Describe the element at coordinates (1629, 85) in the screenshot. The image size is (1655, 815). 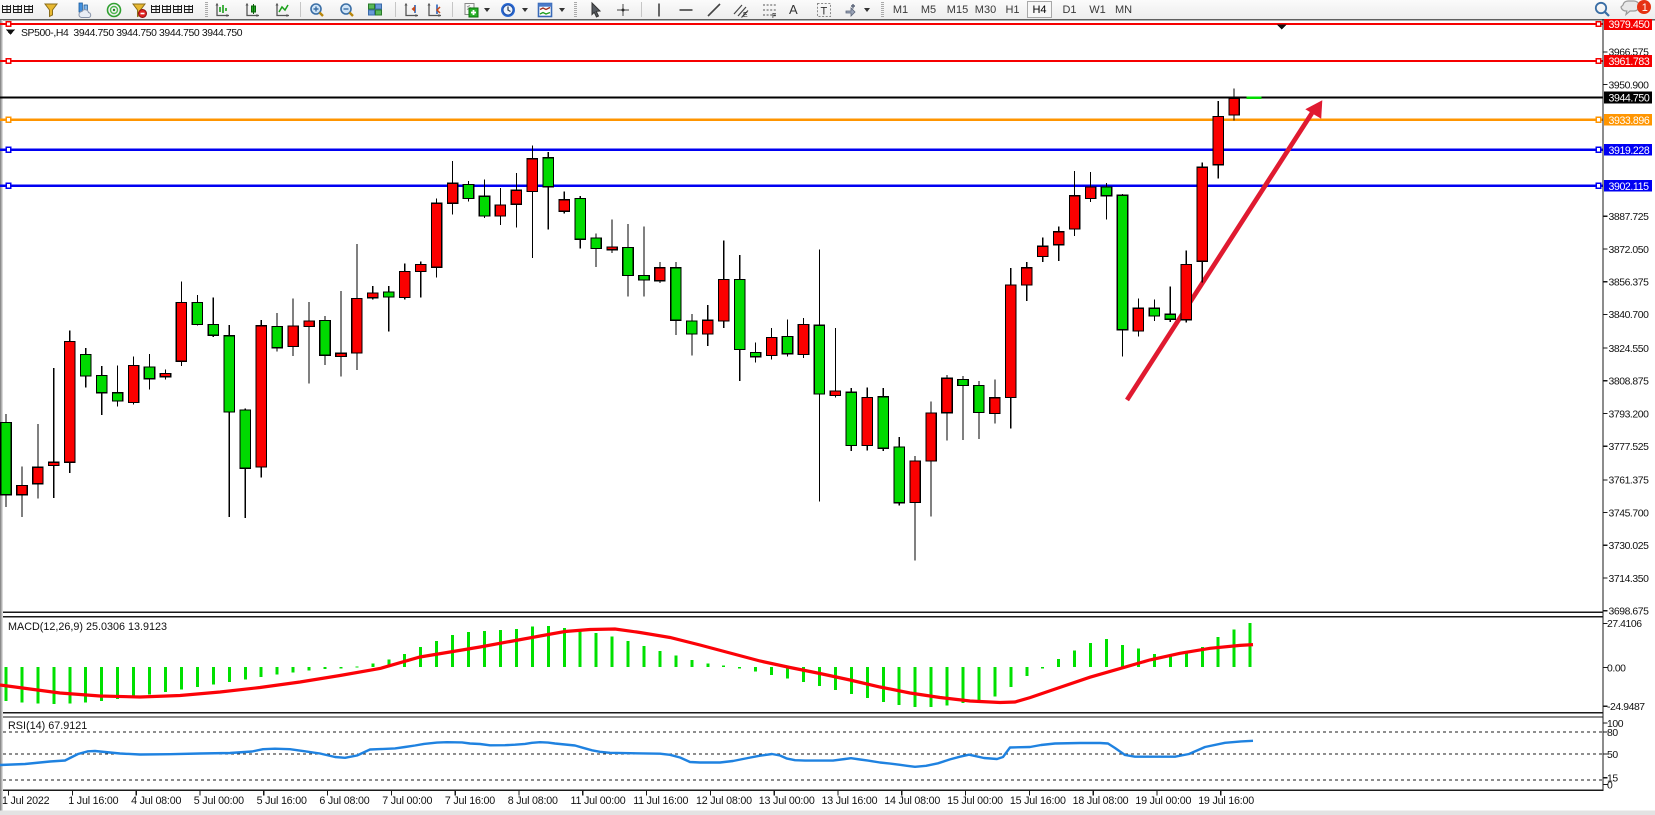
I see `svg-text: 3950.900` at that location.